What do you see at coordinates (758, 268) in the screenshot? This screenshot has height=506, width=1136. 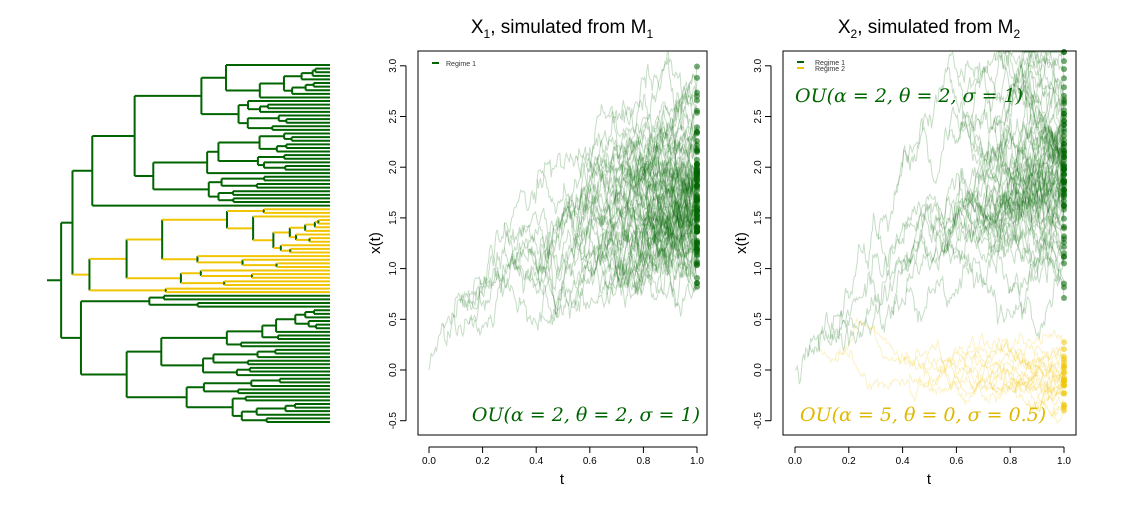 I see `y-tick-label: 1.0` at bounding box center [758, 268].